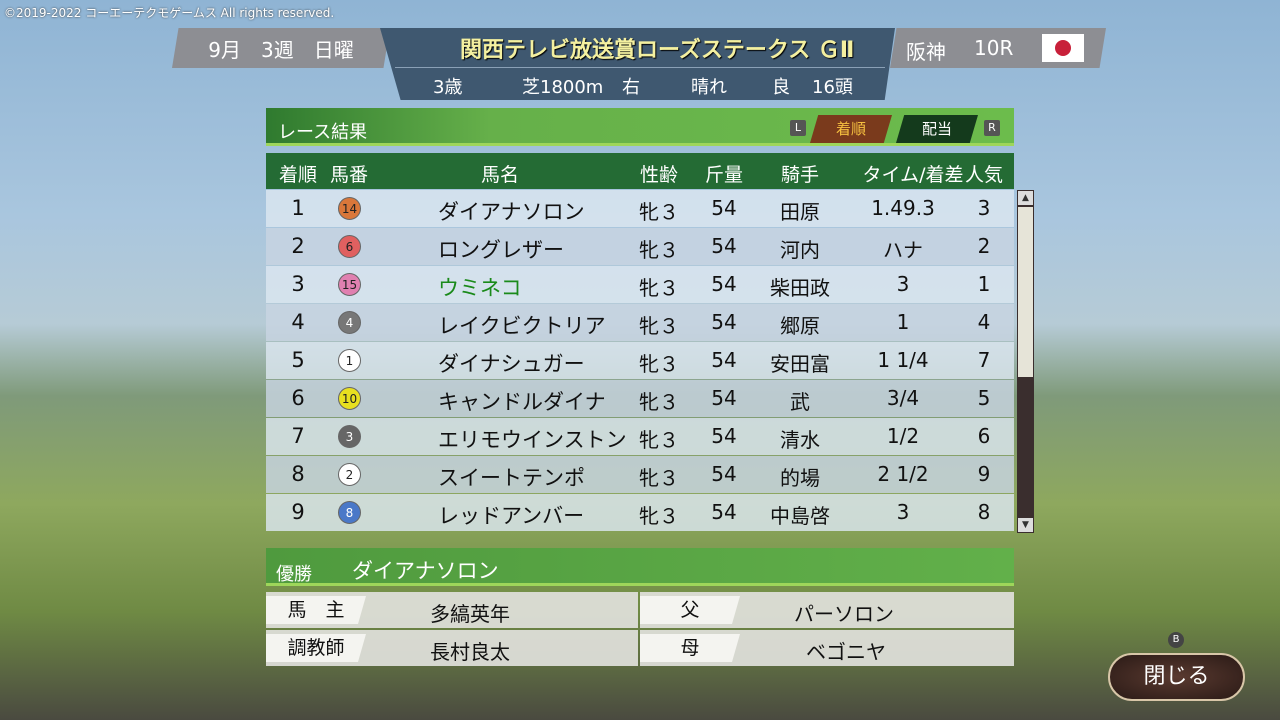 The height and width of the screenshot is (720, 1280). Describe the element at coordinates (800, 212) in the screenshot. I see `jockey: 田原` at that location.